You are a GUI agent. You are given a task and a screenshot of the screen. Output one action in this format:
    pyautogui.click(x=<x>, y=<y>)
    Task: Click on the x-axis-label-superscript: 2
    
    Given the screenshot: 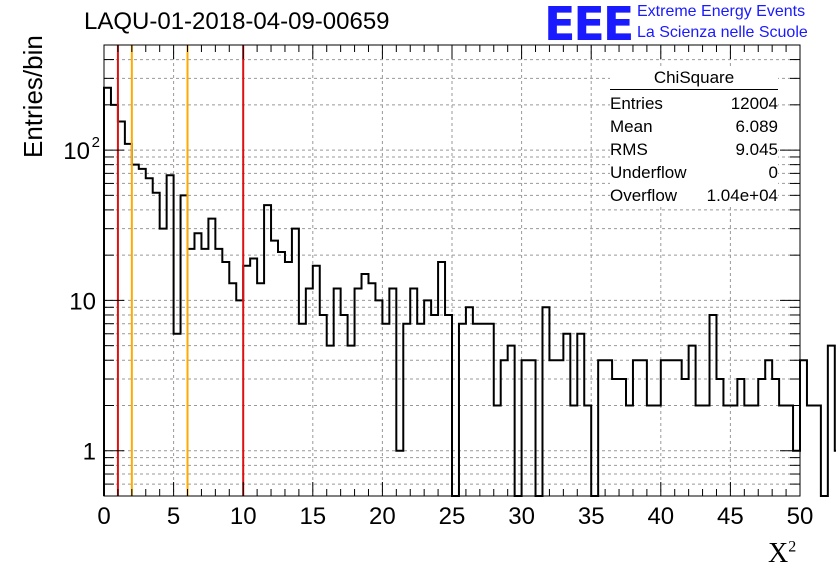 What is the action you would take?
    pyautogui.click(x=792, y=547)
    